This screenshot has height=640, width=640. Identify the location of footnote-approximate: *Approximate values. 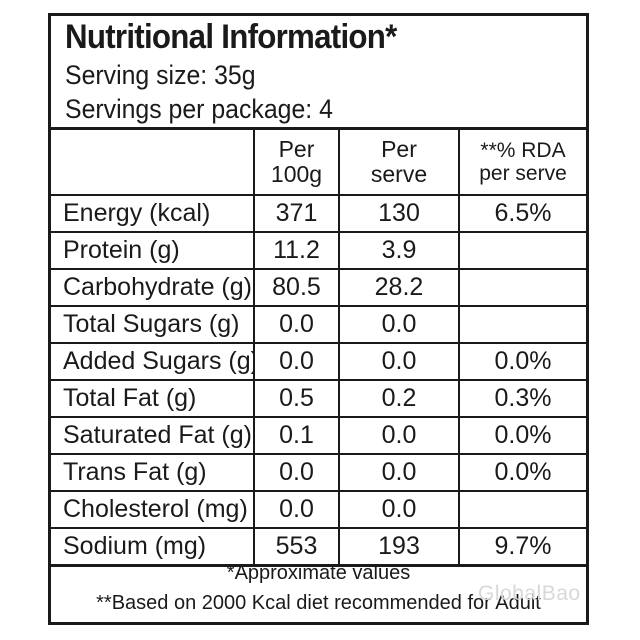
(318, 573).